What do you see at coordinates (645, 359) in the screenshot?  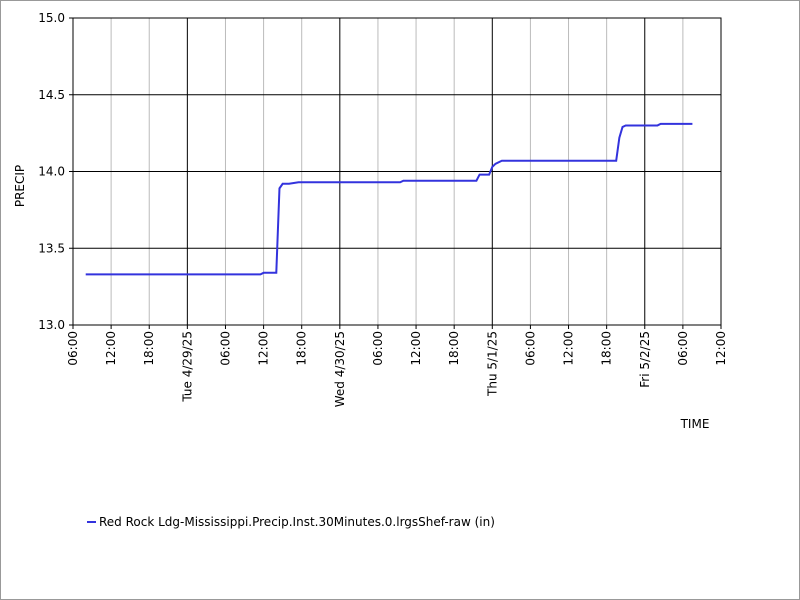 I see `x-tick-label: Fri 5/2/25` at bounding box center [645, 359].